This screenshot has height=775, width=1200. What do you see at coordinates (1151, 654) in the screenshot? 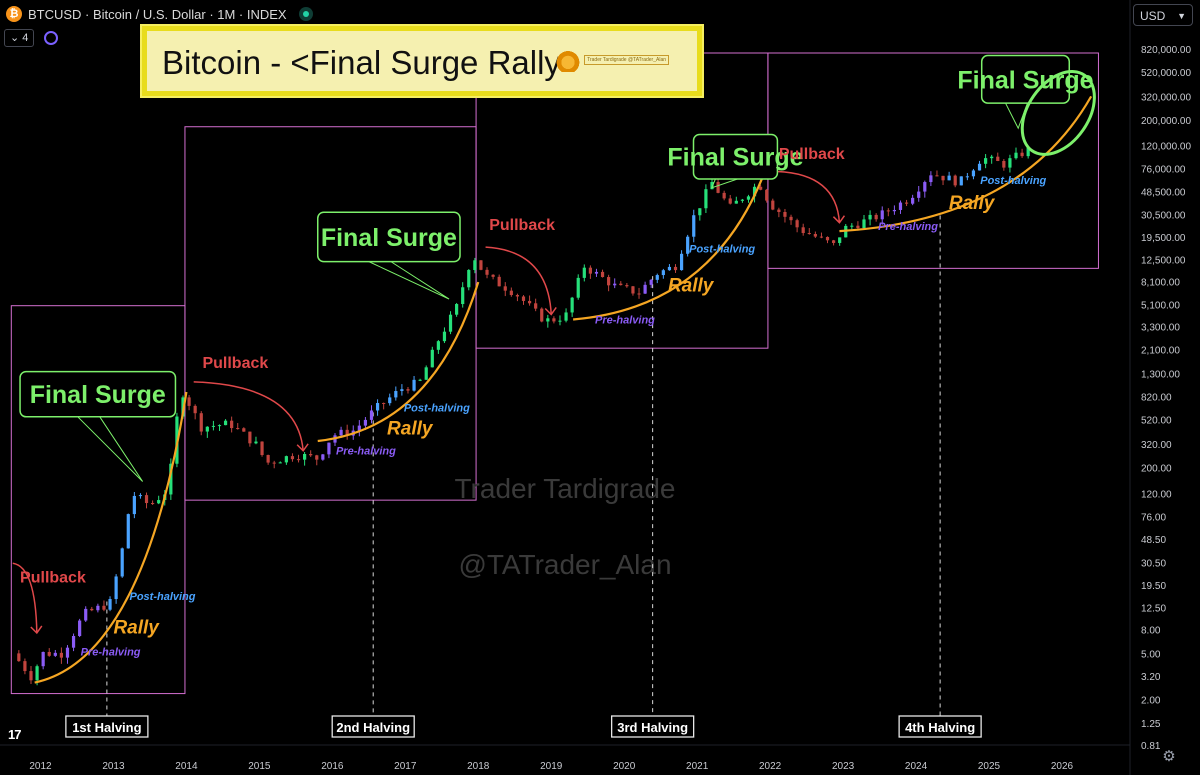
I see `price-tick-label: 5.00` at bounding box center [1151, 654].